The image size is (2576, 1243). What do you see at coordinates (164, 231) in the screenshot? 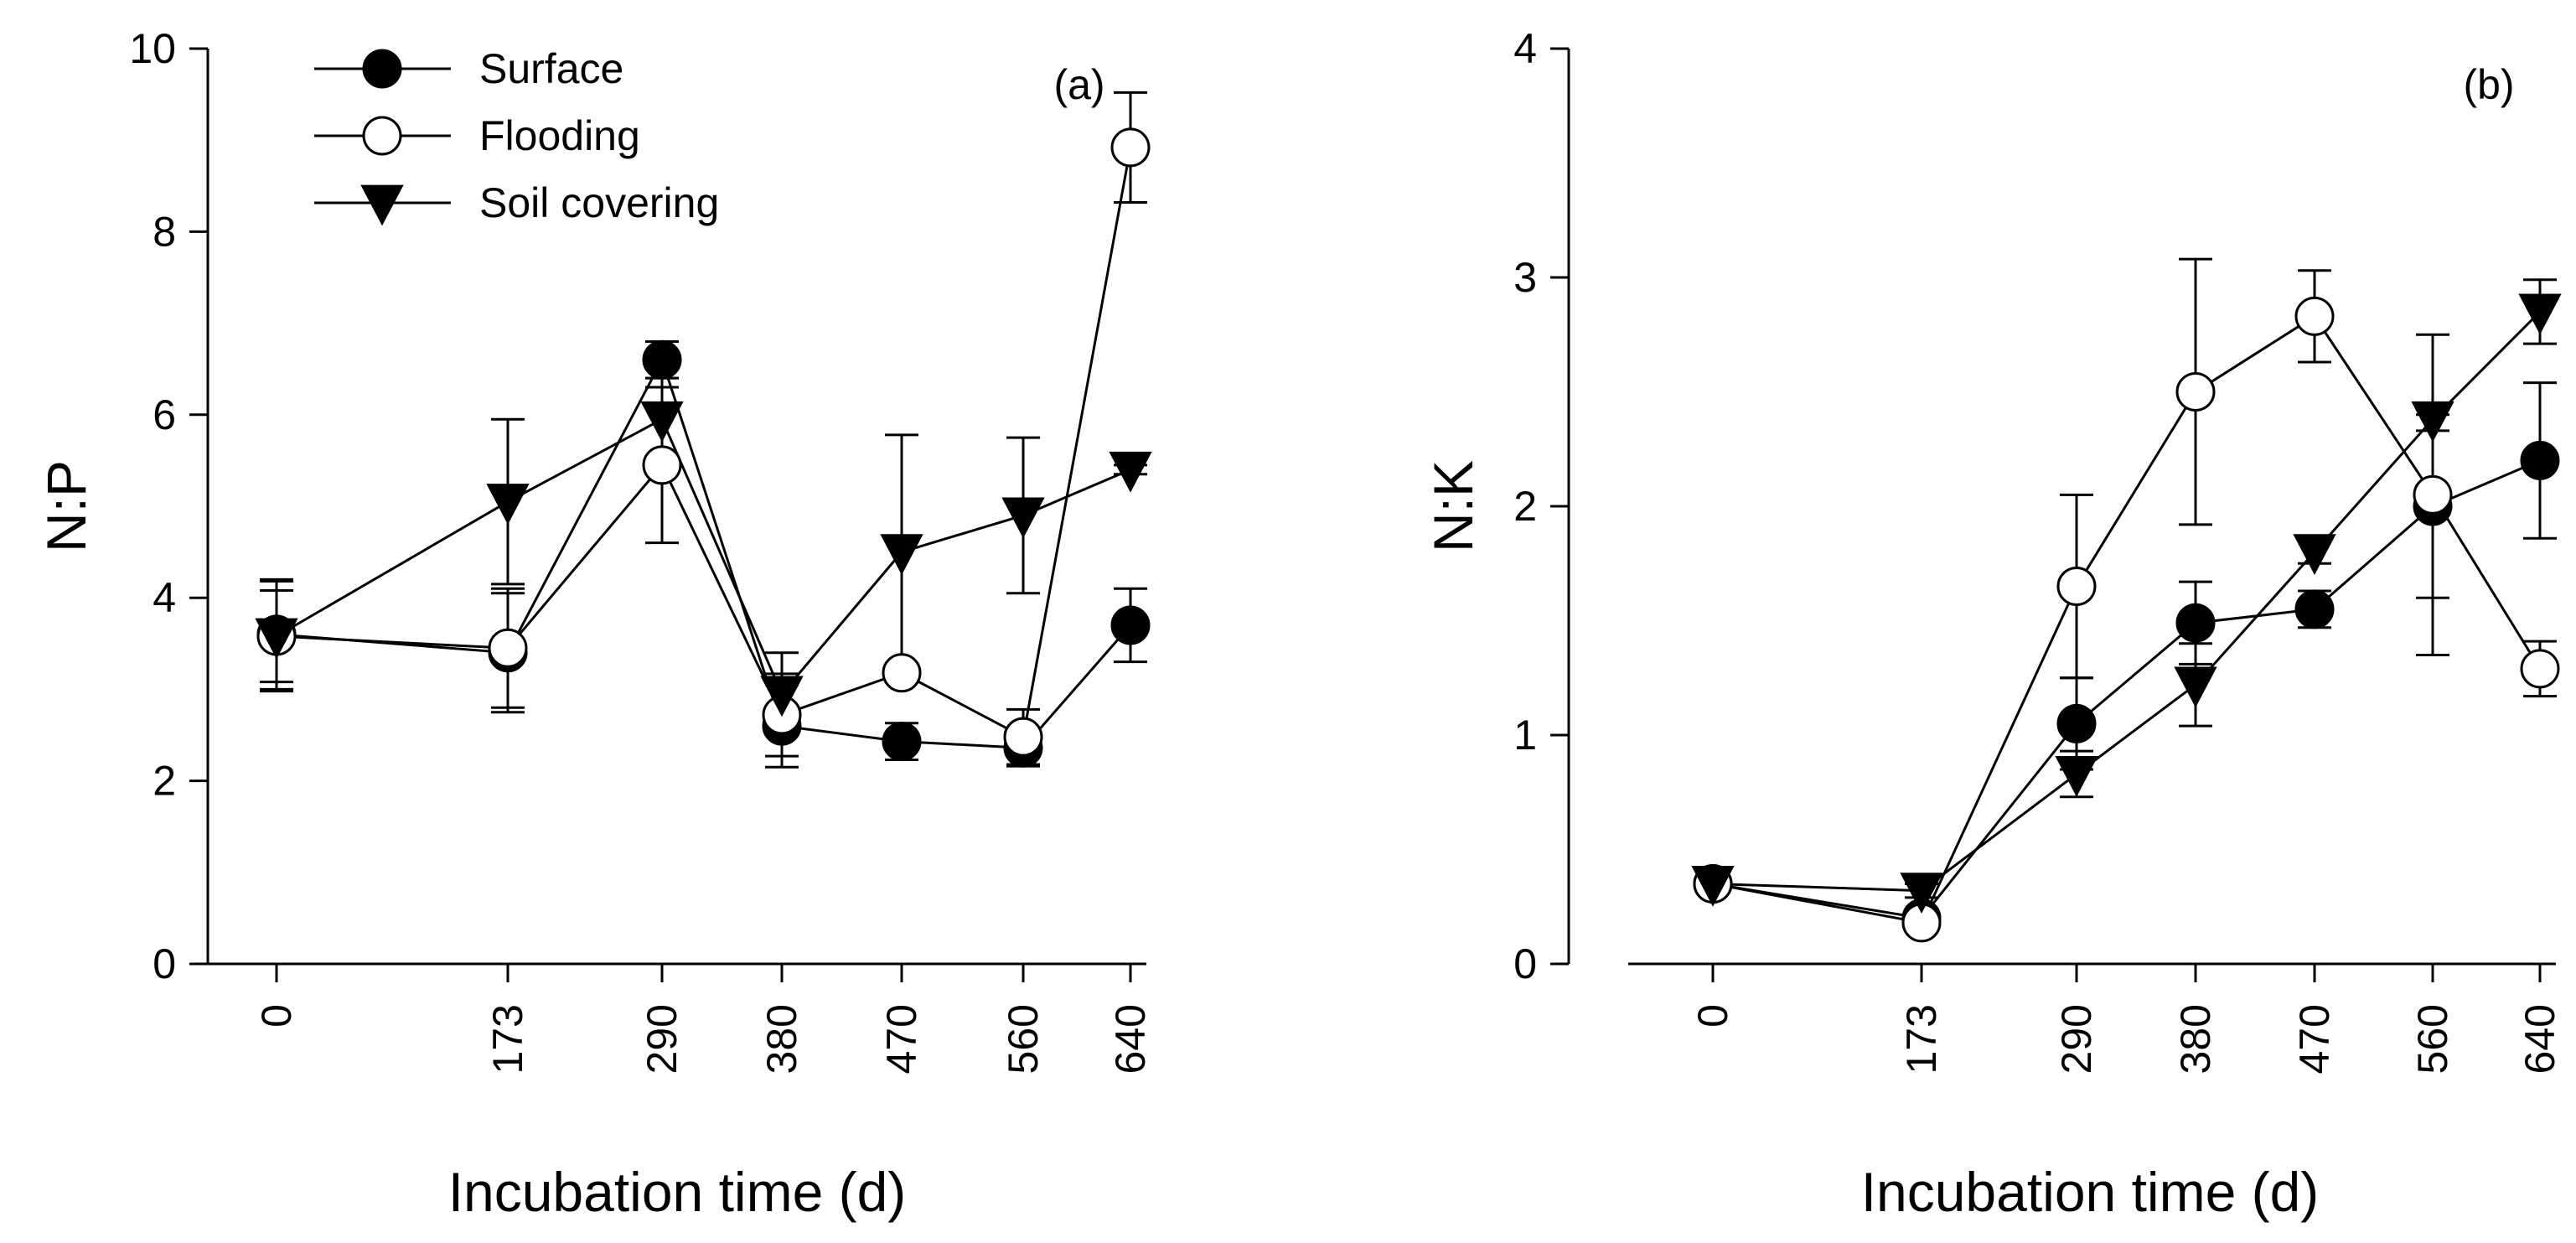
I see `y-tick-label: 8` at bounding box center [164, 231].